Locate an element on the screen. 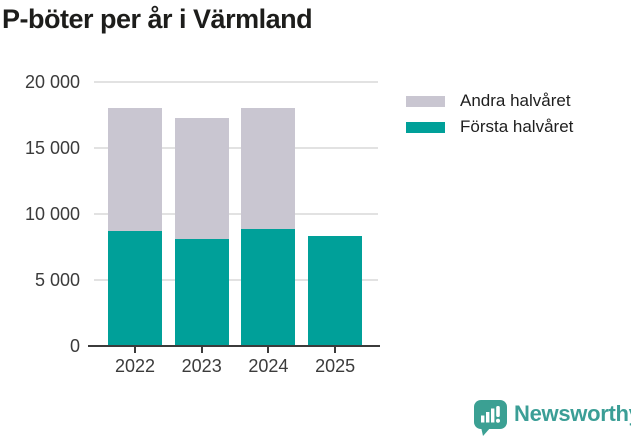 This screenshot has height=439, width=631. x-tick-label: 2024 is located at coordinates (268, 366).